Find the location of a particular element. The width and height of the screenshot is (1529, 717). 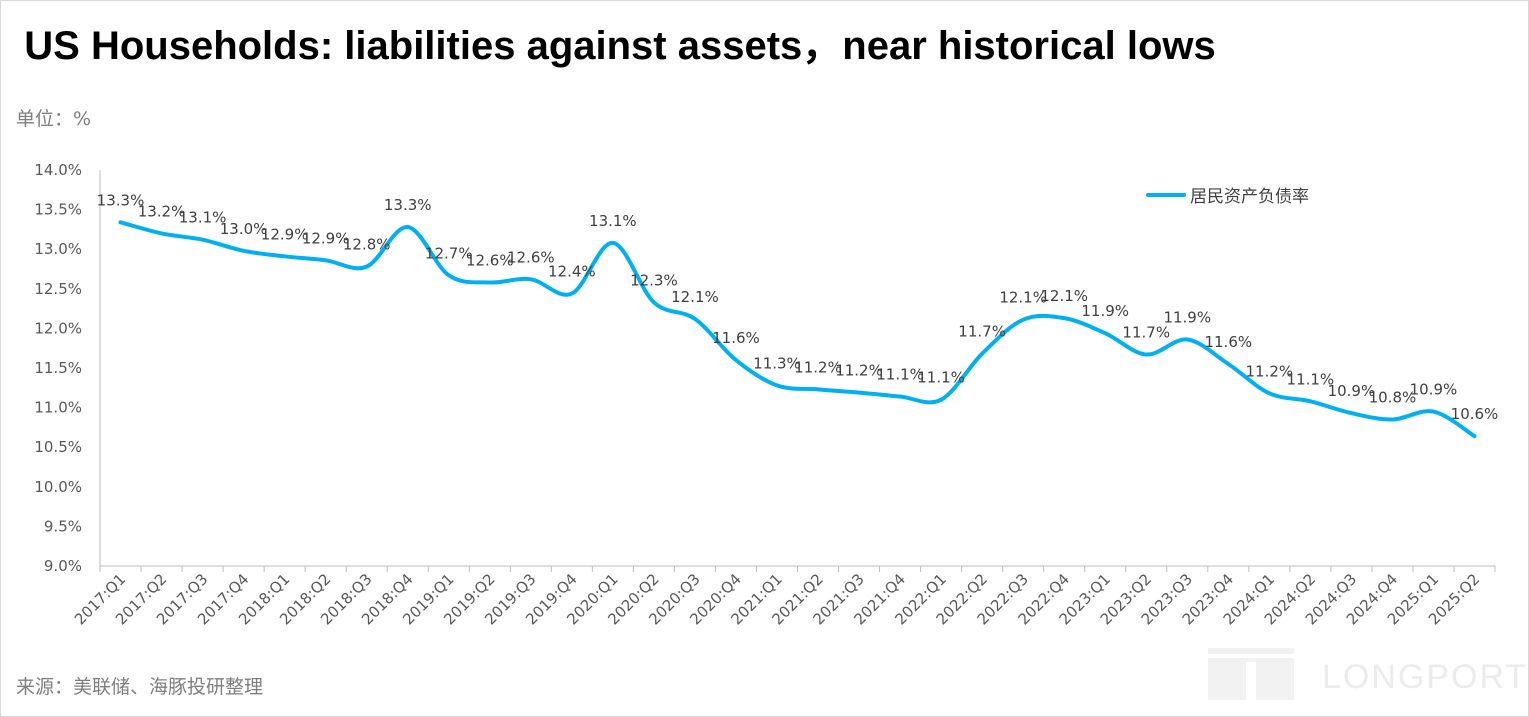

y-tick-label: 14.0% is located at coordinates (58, 170).